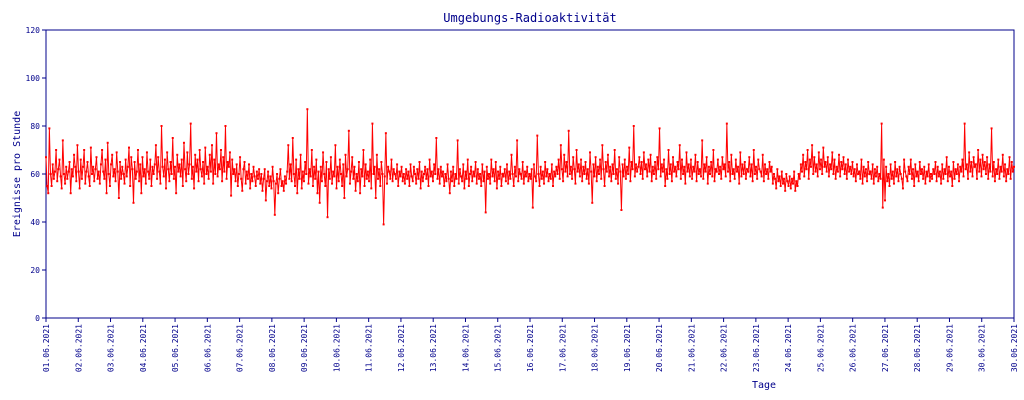 The width and height of the screenshot is (1024, 400). What do you see at coordinates (37, 318) in the screenshot?
I see `y-tick-label: 0` at bounding box center [37, 318].